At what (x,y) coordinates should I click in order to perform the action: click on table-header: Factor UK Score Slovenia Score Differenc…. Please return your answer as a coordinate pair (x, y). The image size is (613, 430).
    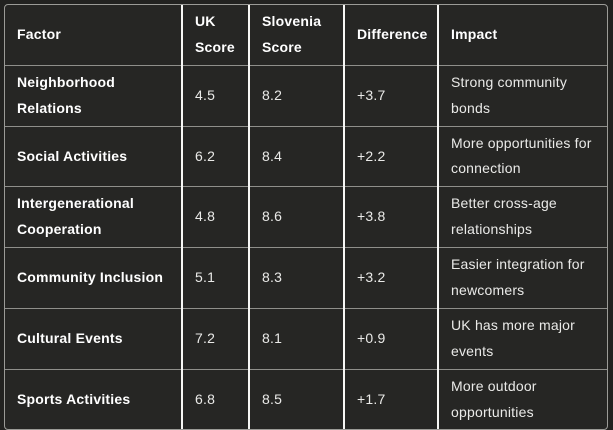
    Looking at the image, I should click on (306, 35).